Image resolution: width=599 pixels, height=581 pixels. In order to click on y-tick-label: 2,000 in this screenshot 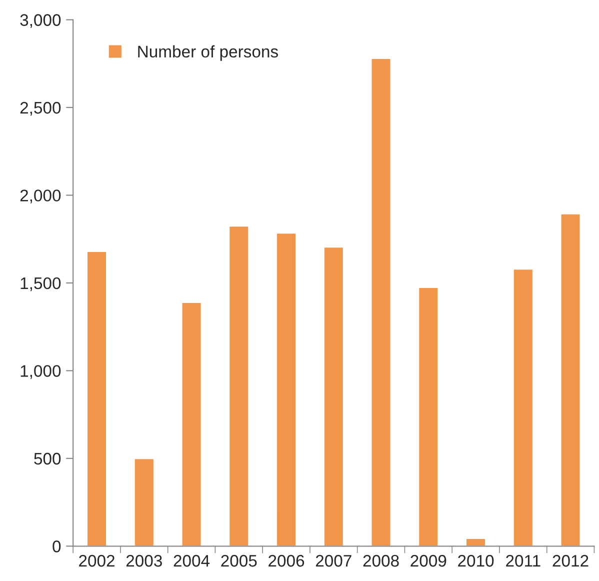, I will do `click(40, 197)`.